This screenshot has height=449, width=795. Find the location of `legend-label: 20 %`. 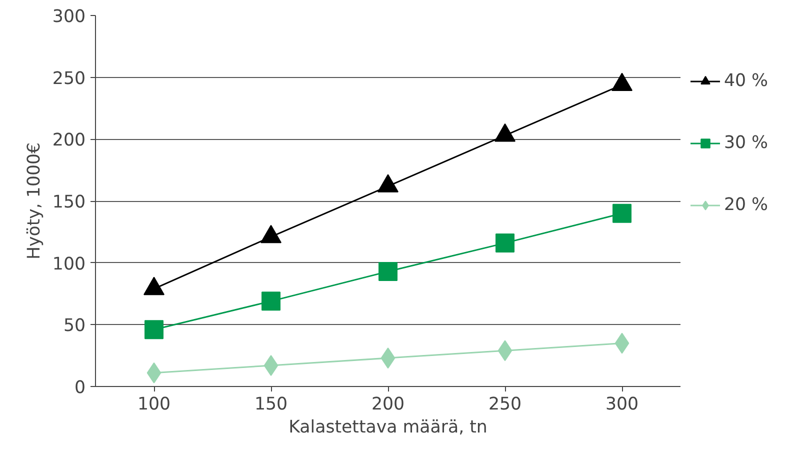

legend-label: 20 % is located at coordinates (746, 205).